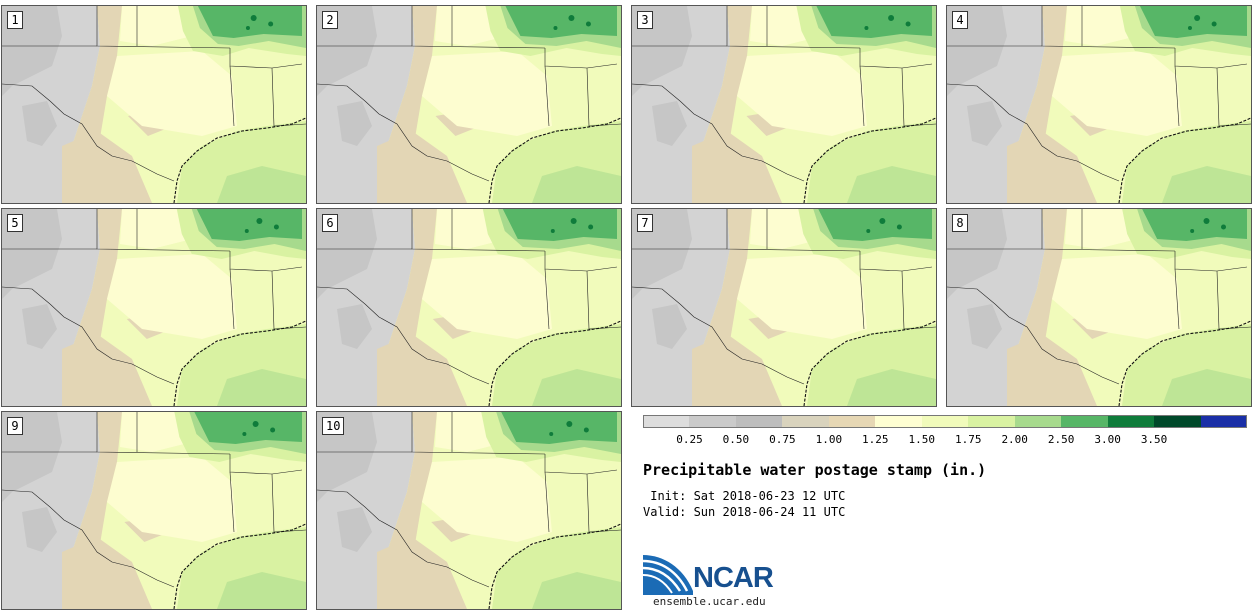  Describe the element at coordinates (645, 20) in the screenshot. I see `stamp-number: 3` at that location.